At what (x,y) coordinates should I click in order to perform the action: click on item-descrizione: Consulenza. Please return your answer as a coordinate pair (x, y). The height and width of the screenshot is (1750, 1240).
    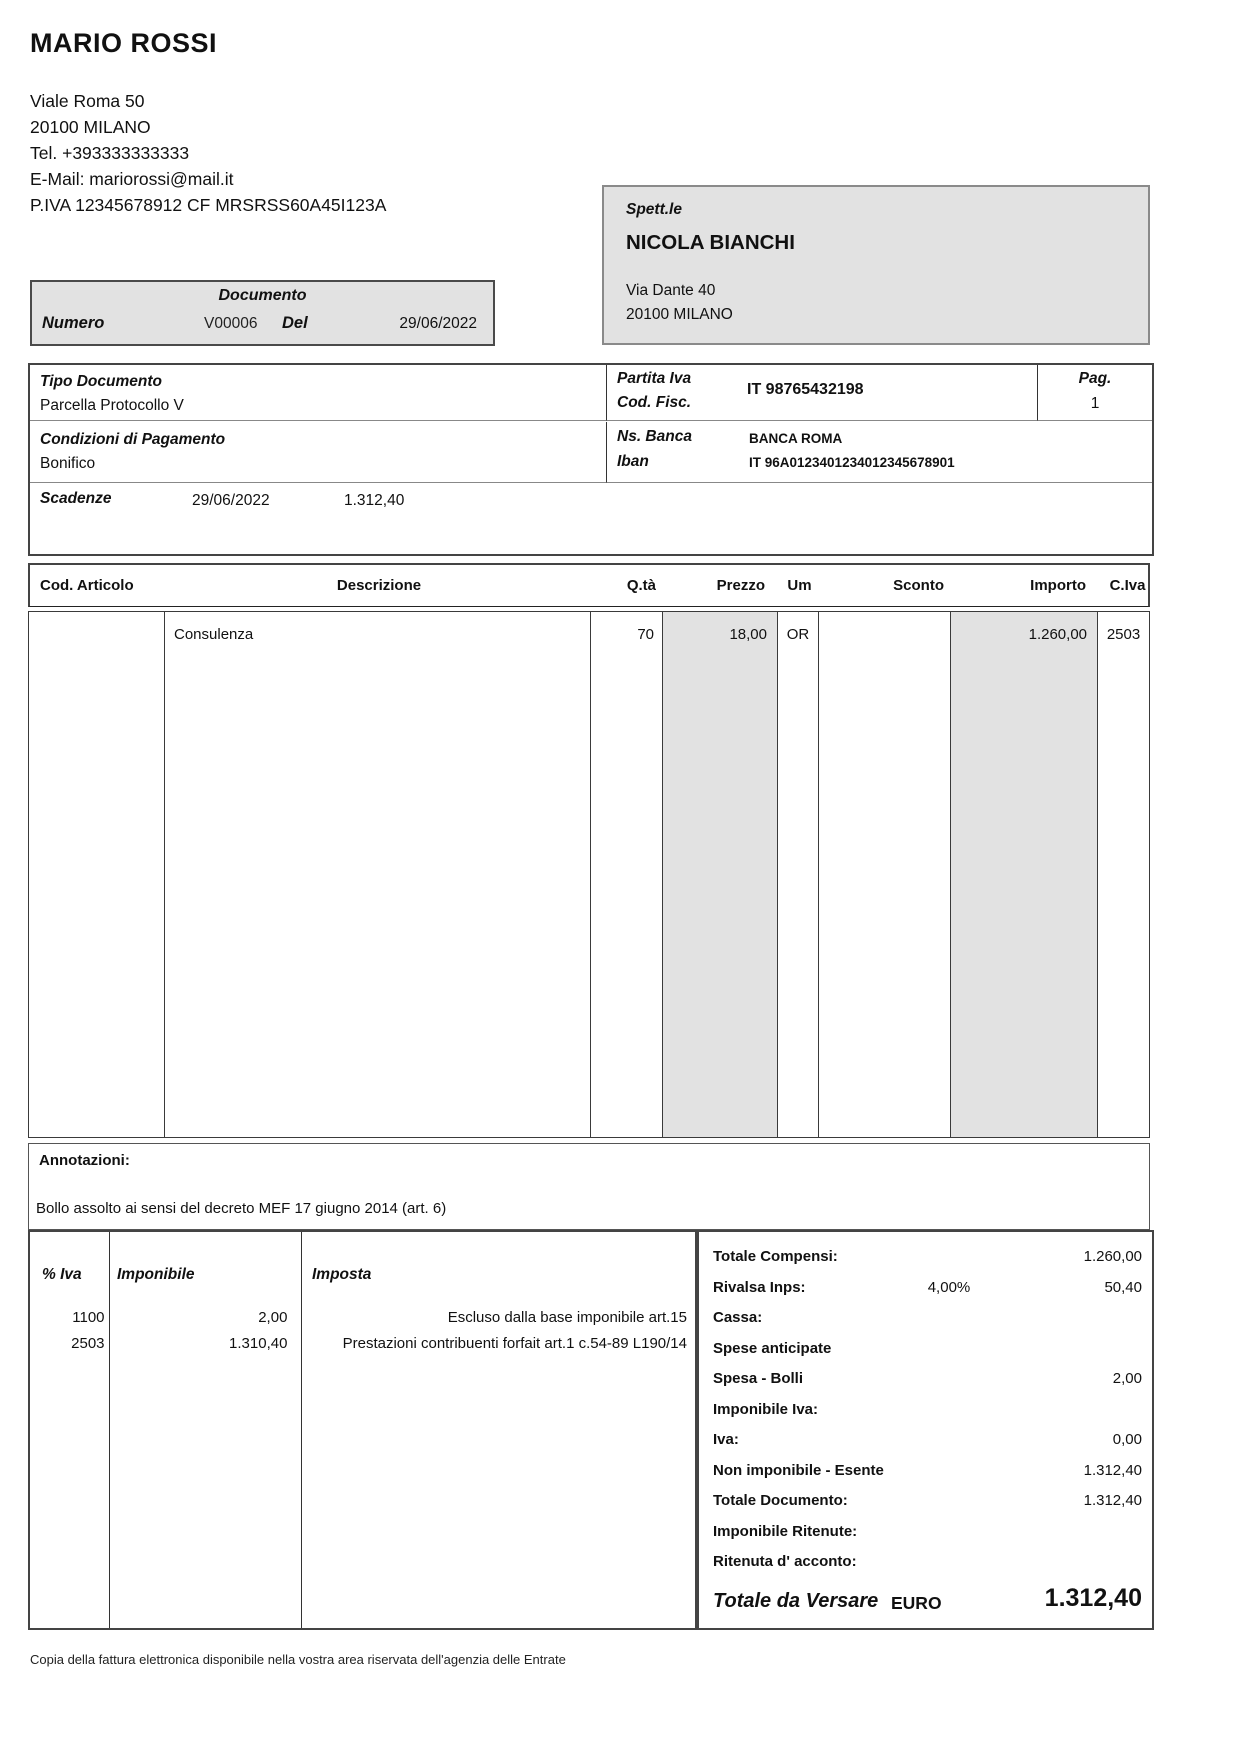
    Looking at the image, I should click on (214, 634).